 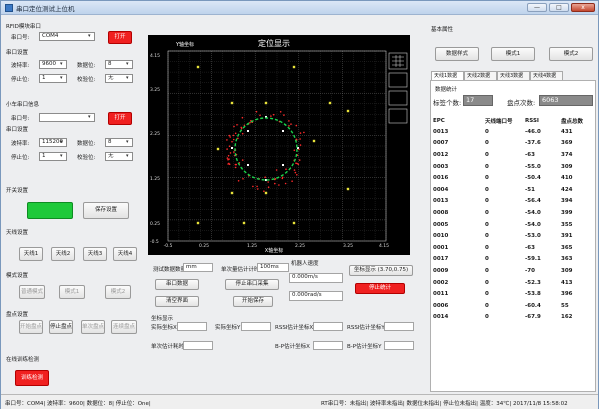 What do you see at coordinates (512, 236) in the screenshot?
I see `table-row: 0010 0 -53.0 391` at bounding box center [512, 236].